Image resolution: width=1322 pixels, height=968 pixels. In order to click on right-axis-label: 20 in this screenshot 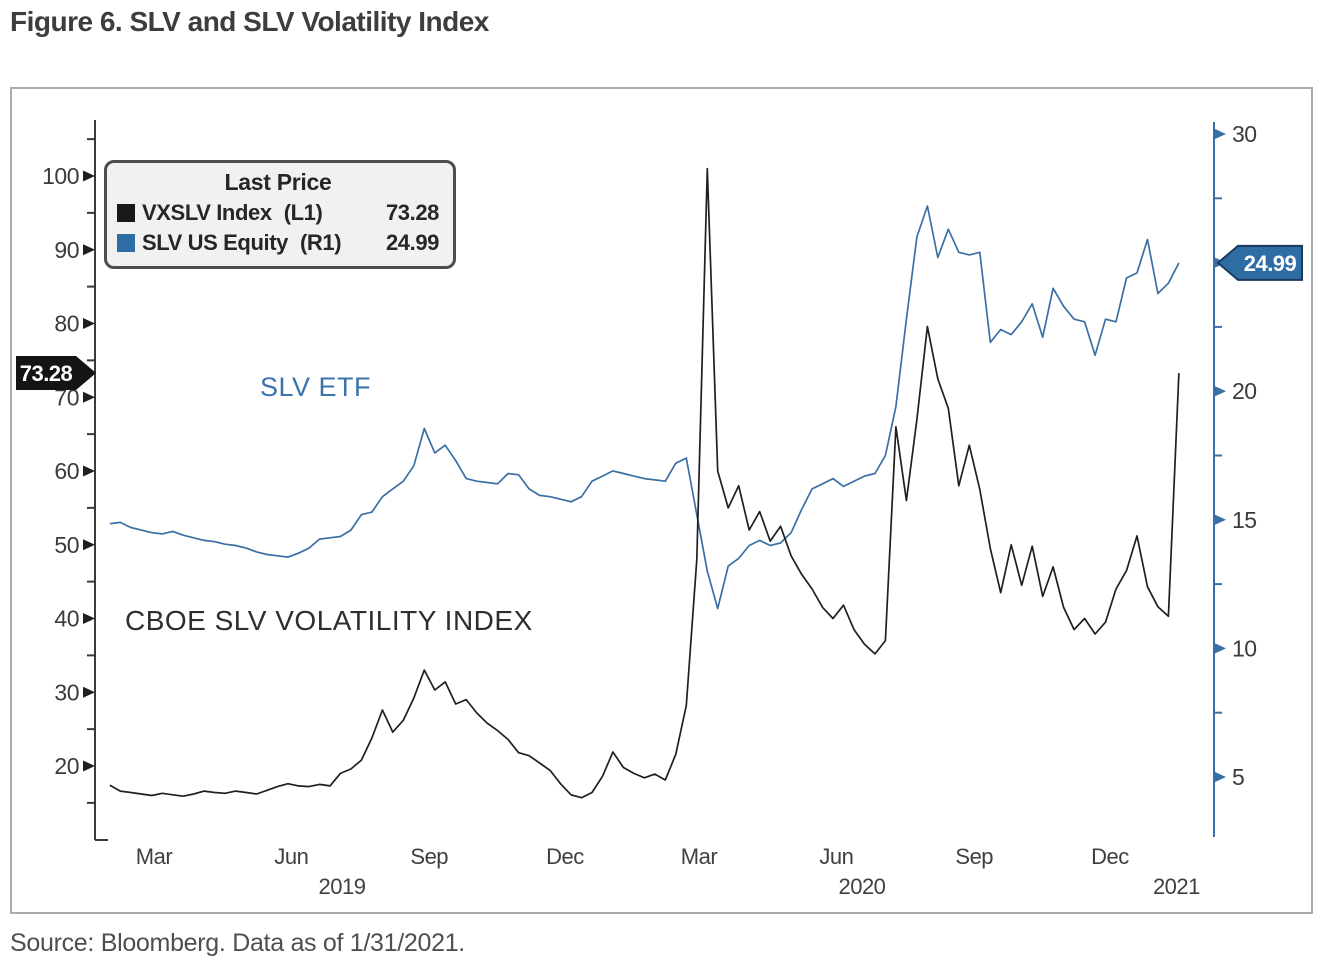, I will do `click(1244, 391)`.